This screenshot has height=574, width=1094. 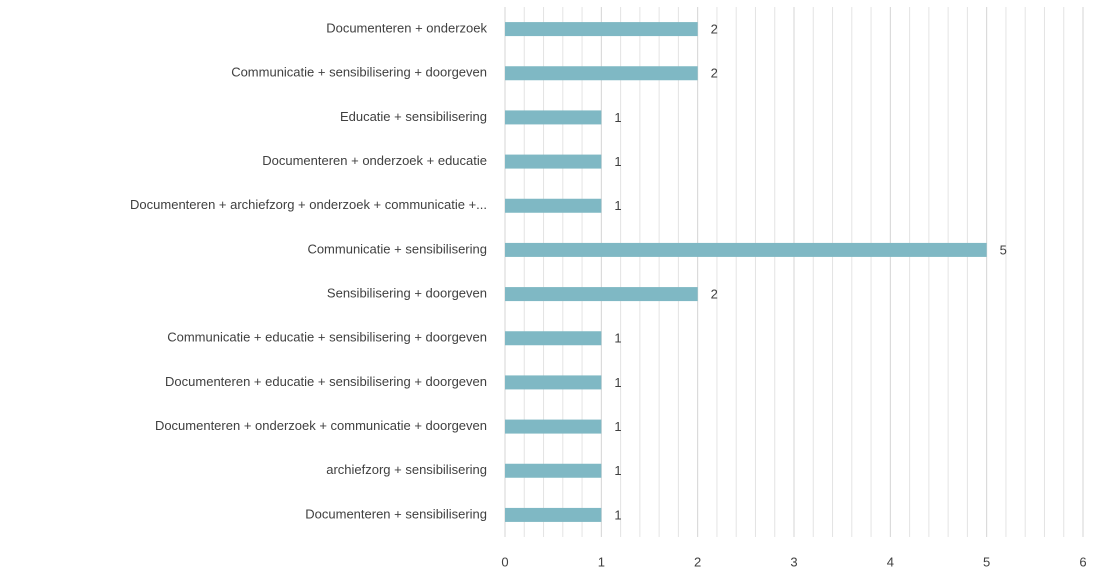 What do you see at coordinates (374, 160) in the screenshot?
I see `y-tick-label: Documenteren + onderzoek + educatie` at bounding box center [374, 160].